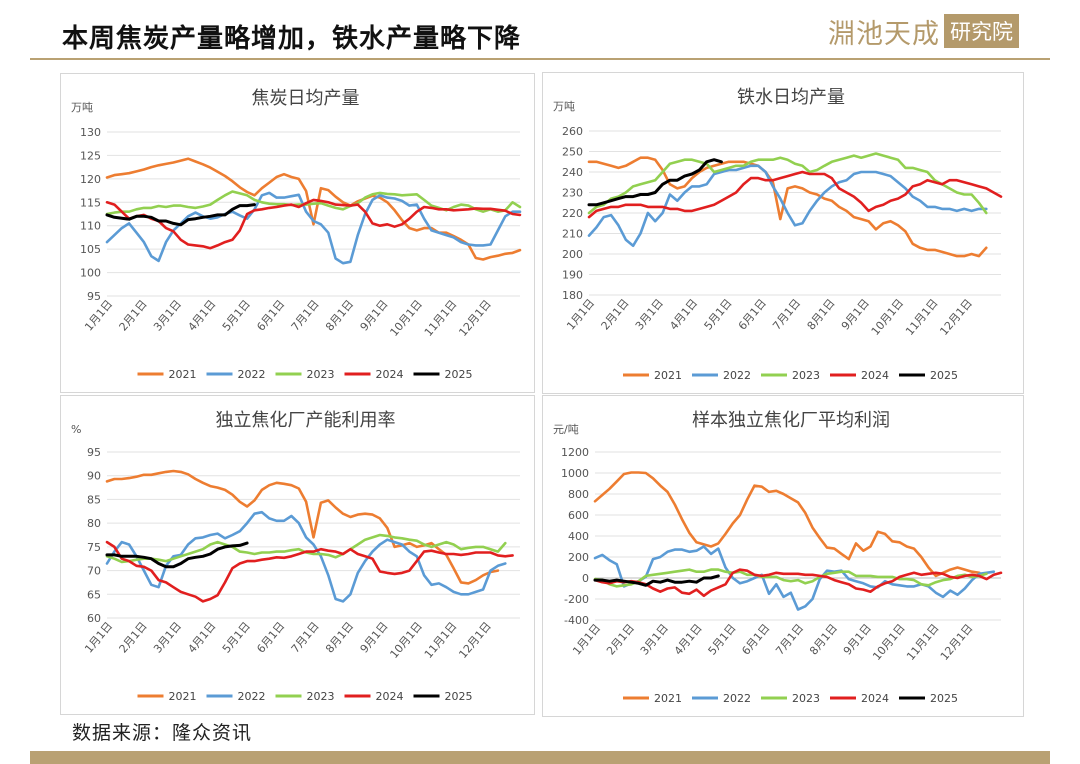 This screenshot has width=1080, height=764. I want to click on y-axis-unit: 元/吨, so click(566, 429).